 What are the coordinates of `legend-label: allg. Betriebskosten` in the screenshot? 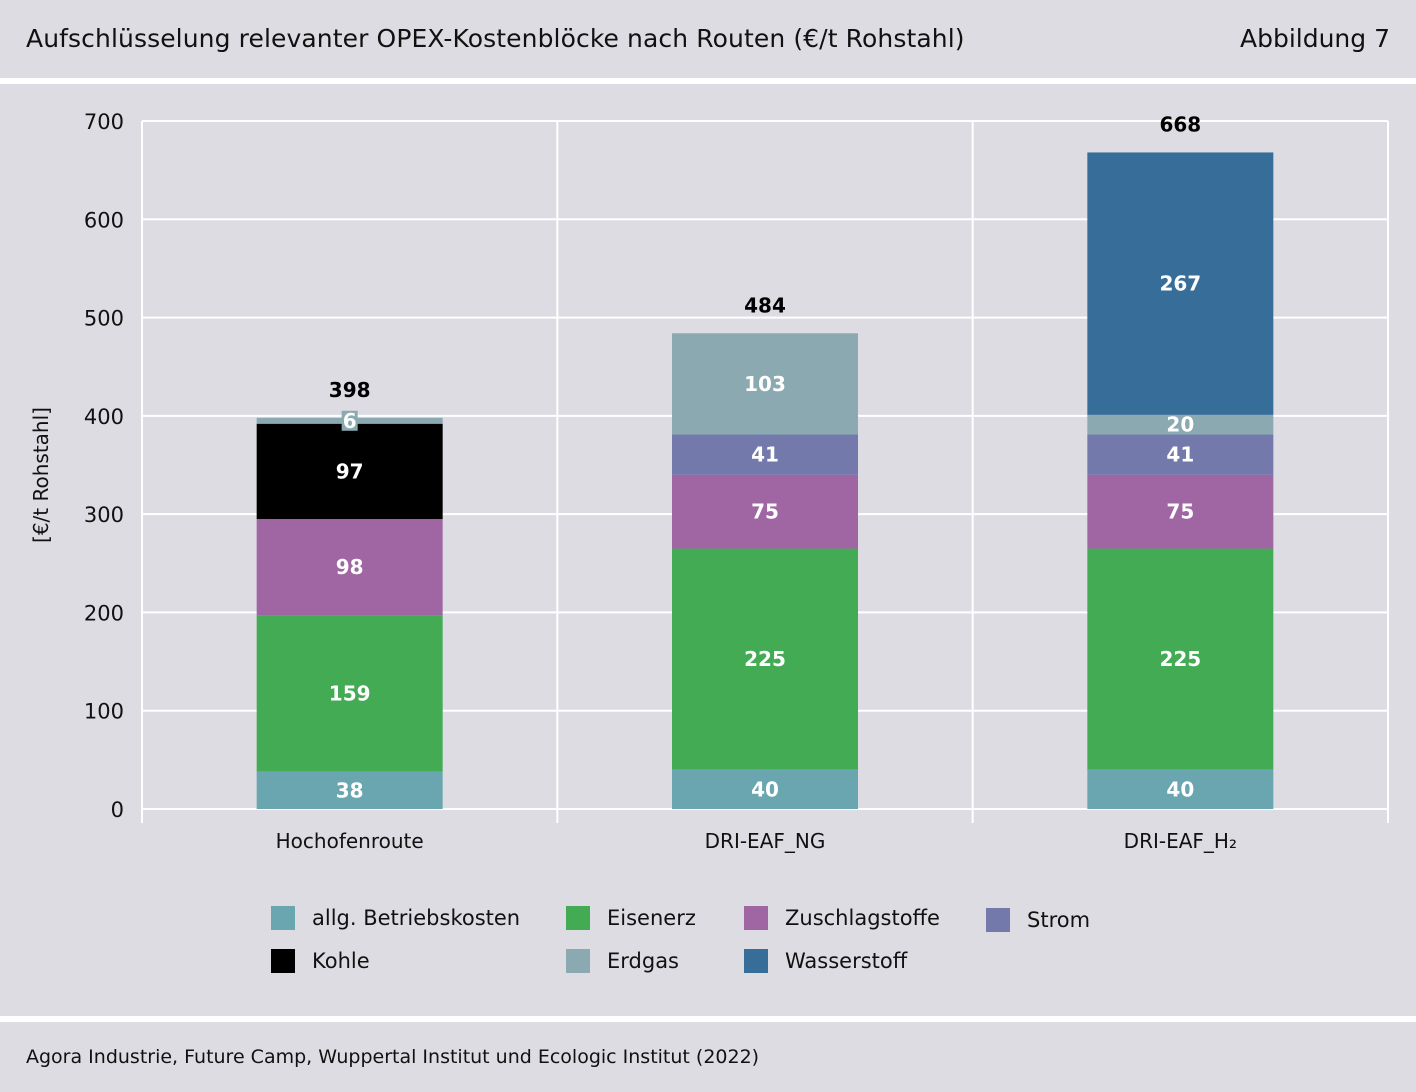 It's located at (416, 918).